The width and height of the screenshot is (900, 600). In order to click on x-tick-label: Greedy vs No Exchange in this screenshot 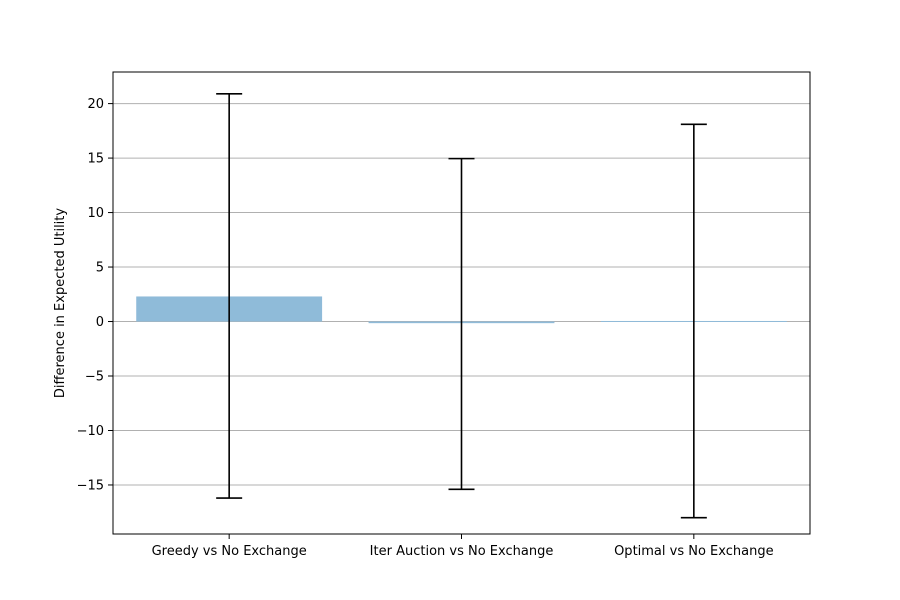, I will do `click(229, 551)`.